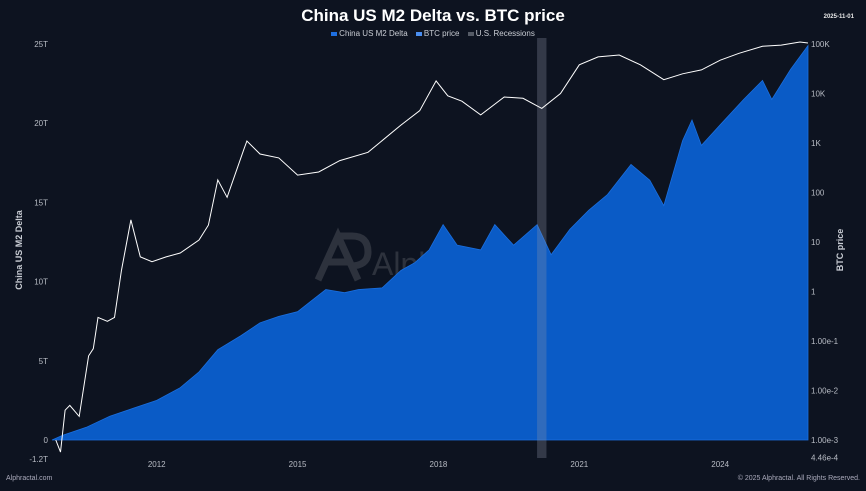  What do you see at coordinates (373, 33) in the screenshot?
I see `legend-label-m2: China US M2 Delta` at bounding box center [373, 33].